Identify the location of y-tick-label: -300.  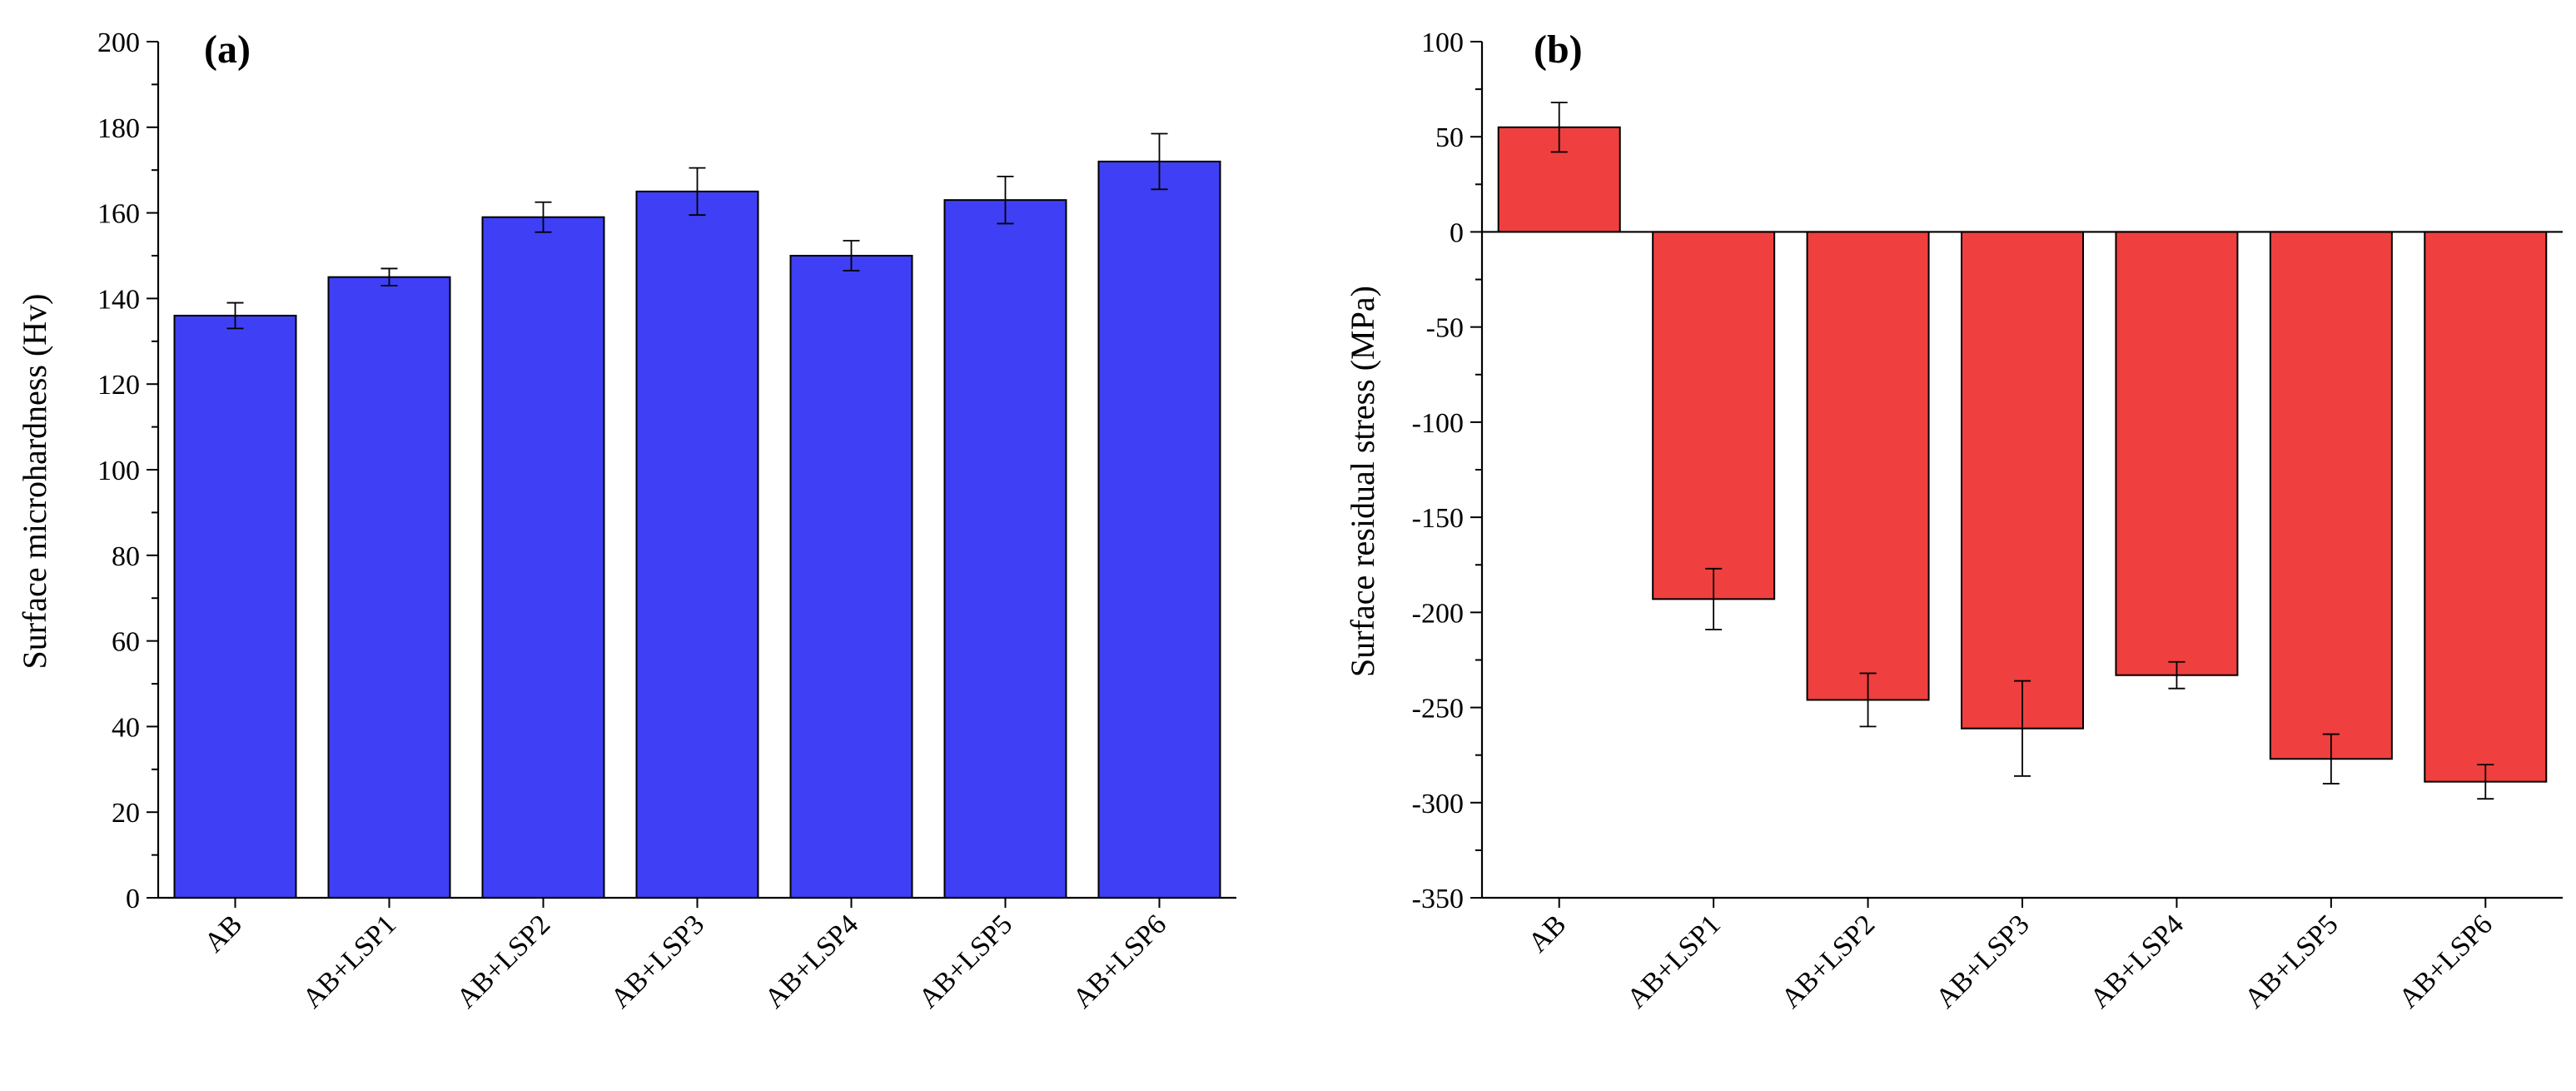
(1438, 804).